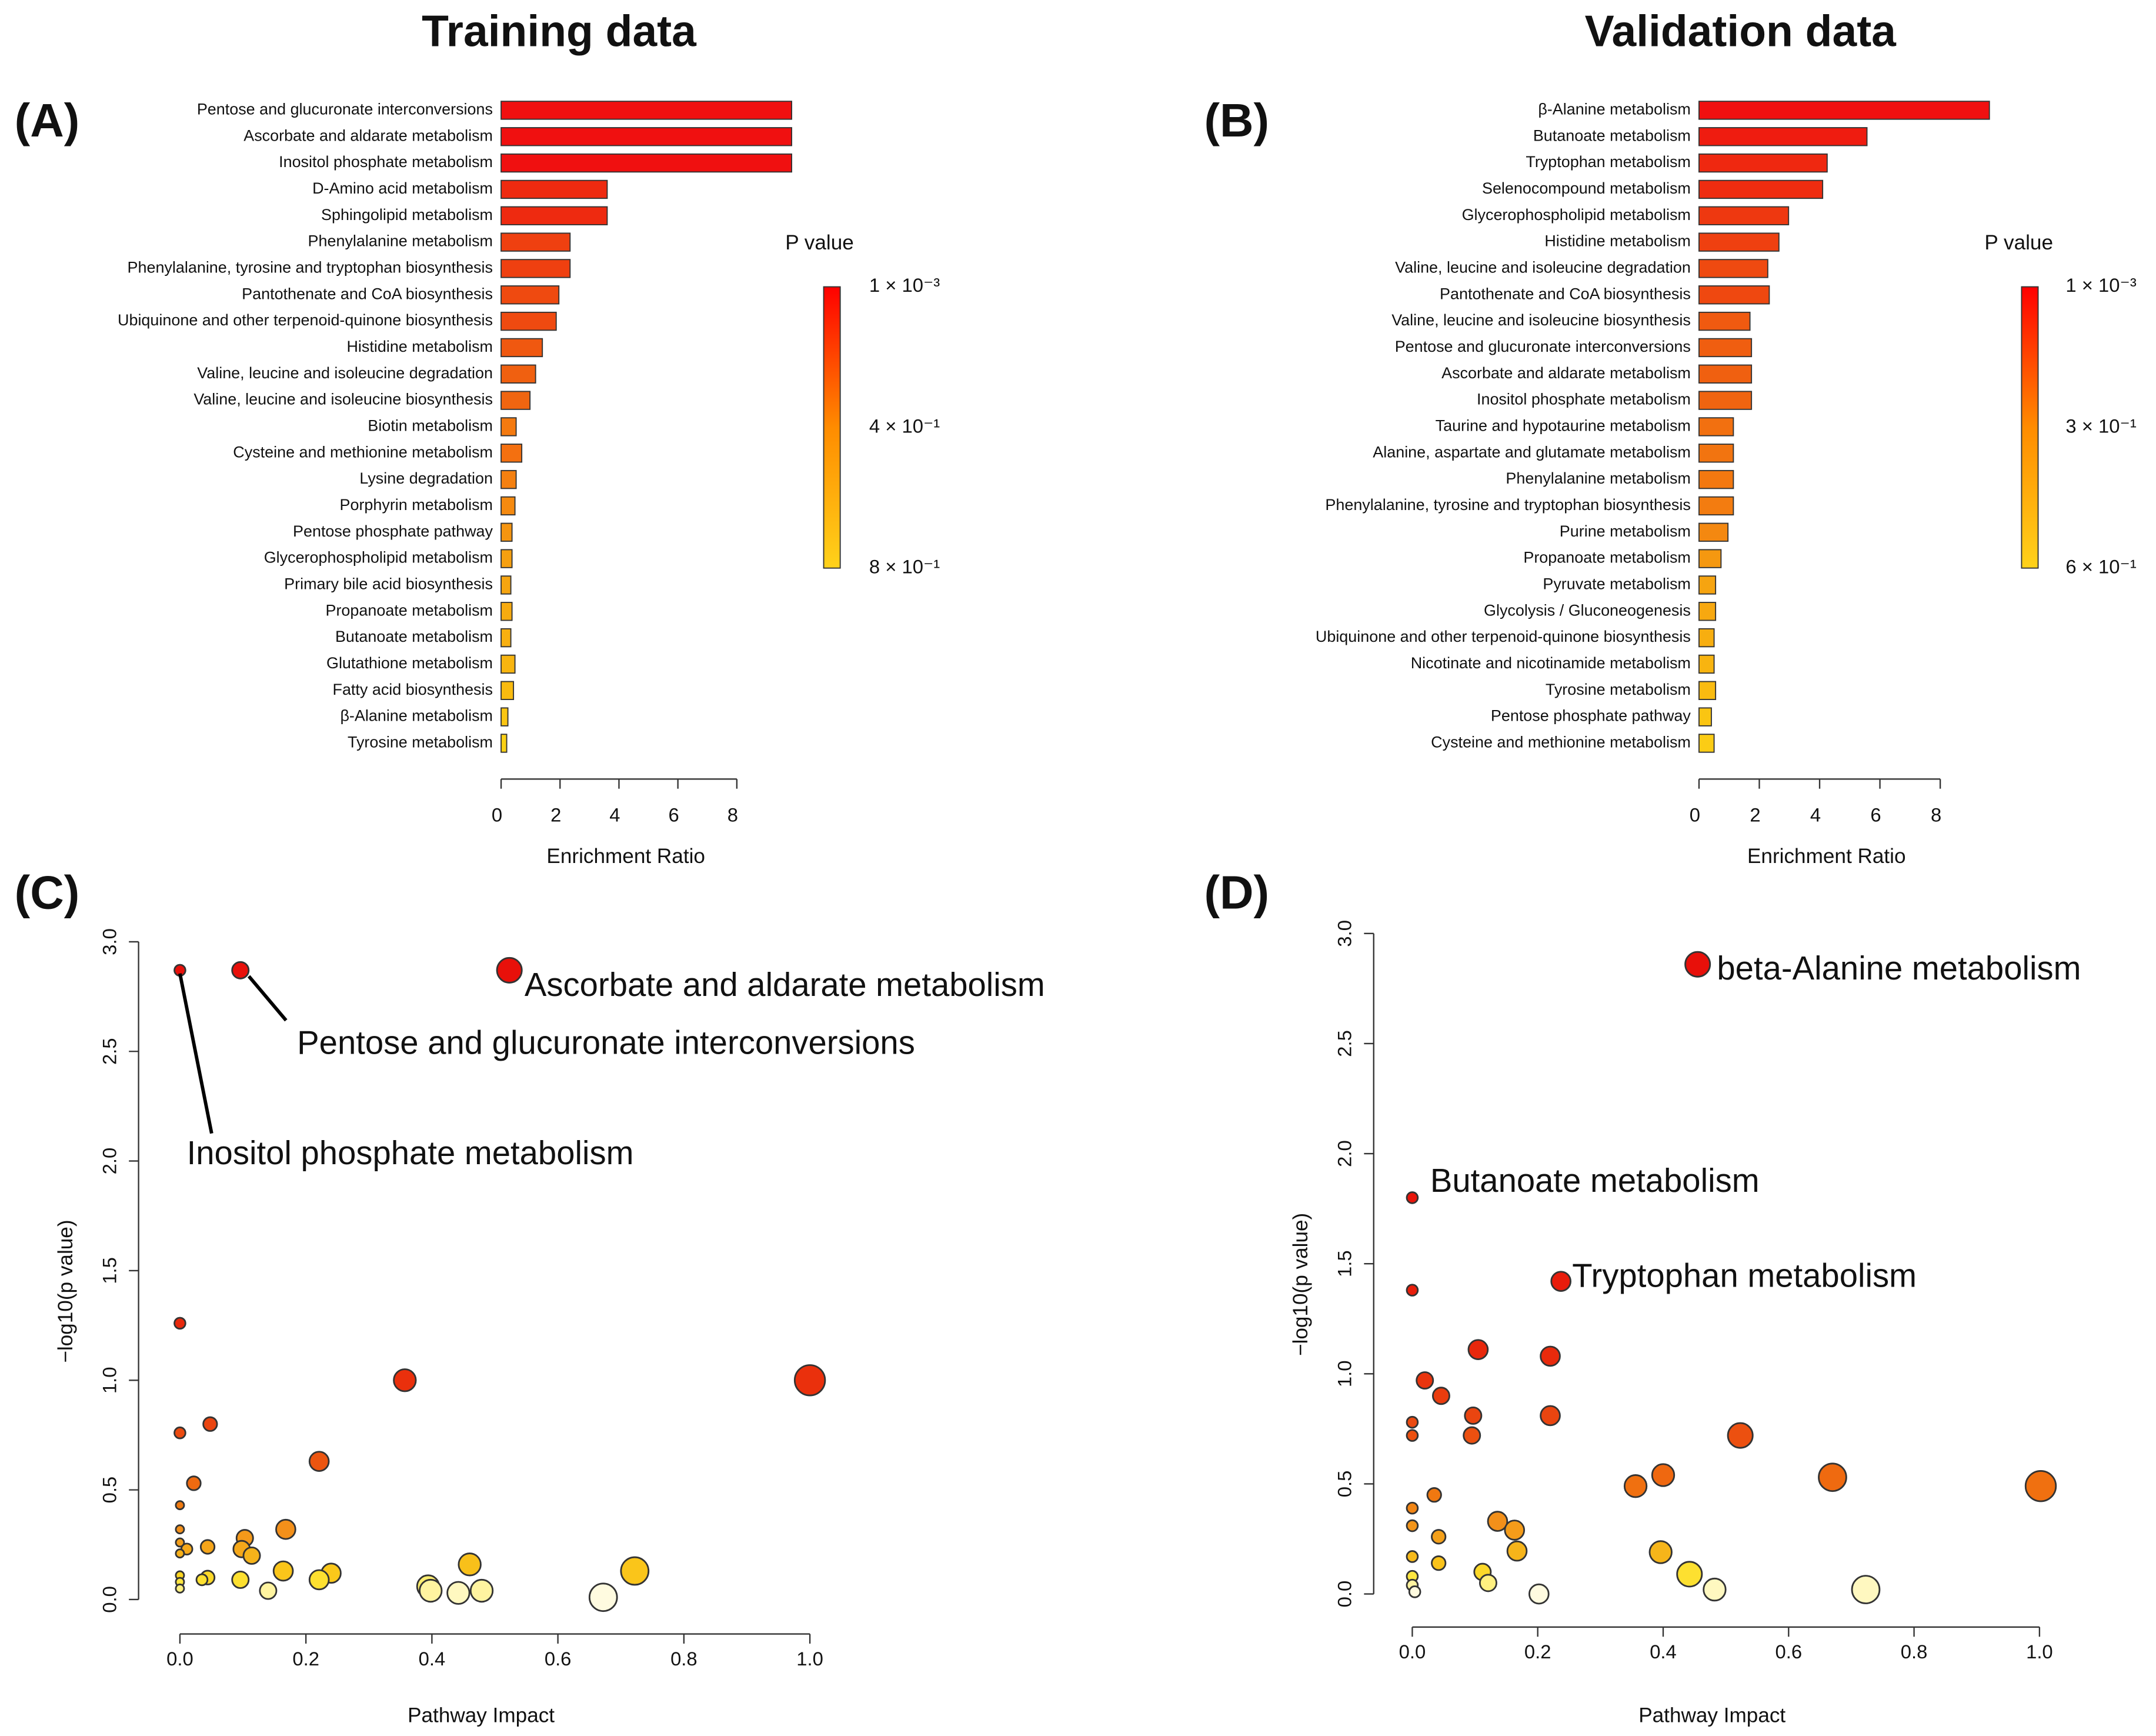  Describe the element at coordinates (1664, 1651) in the screenshot. I see `x-tick-label: 0.4` at that location.